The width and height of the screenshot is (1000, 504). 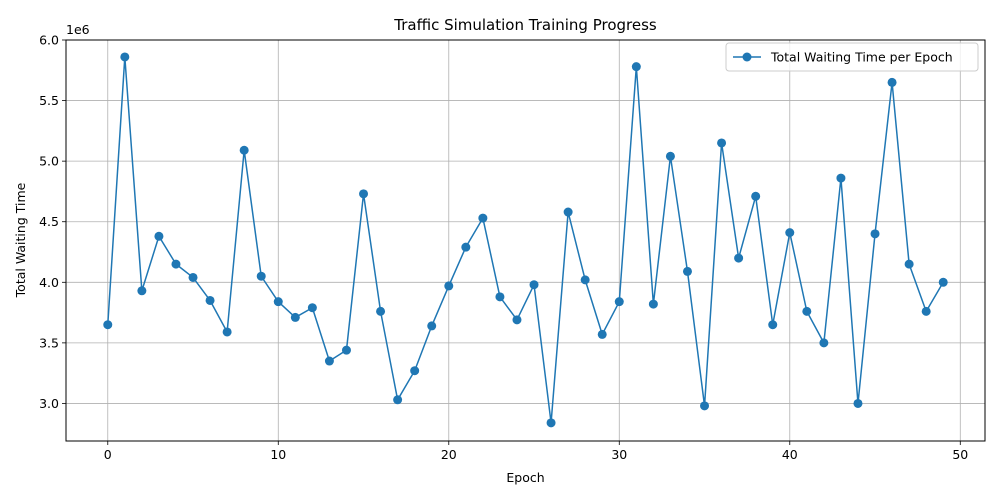 I want to click on chart-title: Traffic Simulation Training Progress, so click(x=525, y=25).